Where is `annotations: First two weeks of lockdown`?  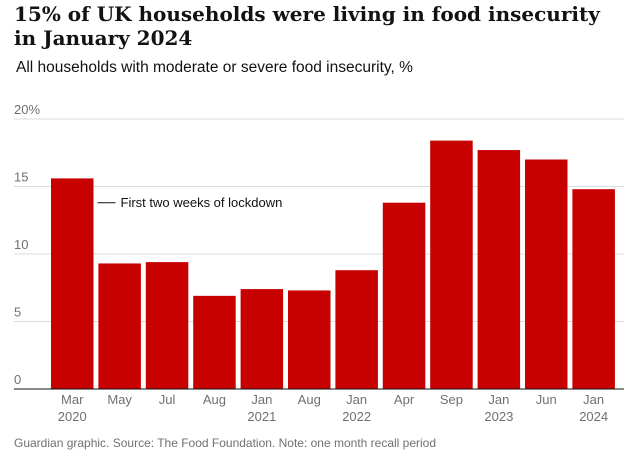
annotations: First two weeks of lockdown is located at coordinates (190, 202).